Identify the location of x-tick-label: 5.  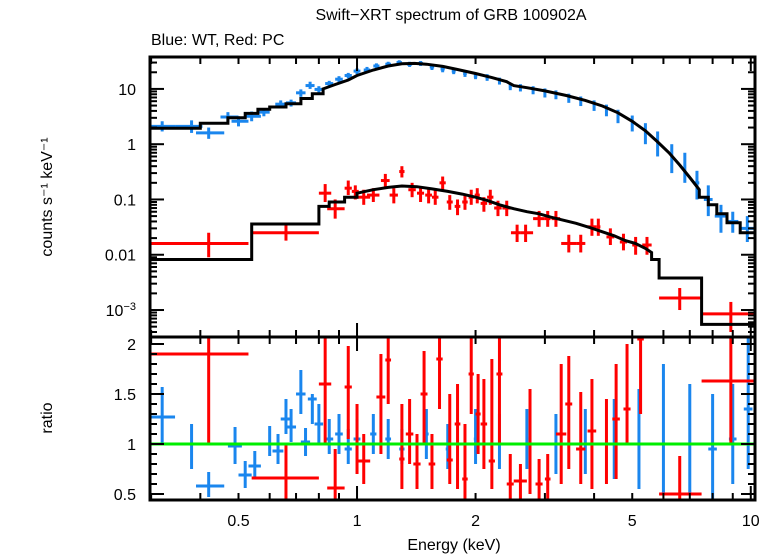
(632, 521).